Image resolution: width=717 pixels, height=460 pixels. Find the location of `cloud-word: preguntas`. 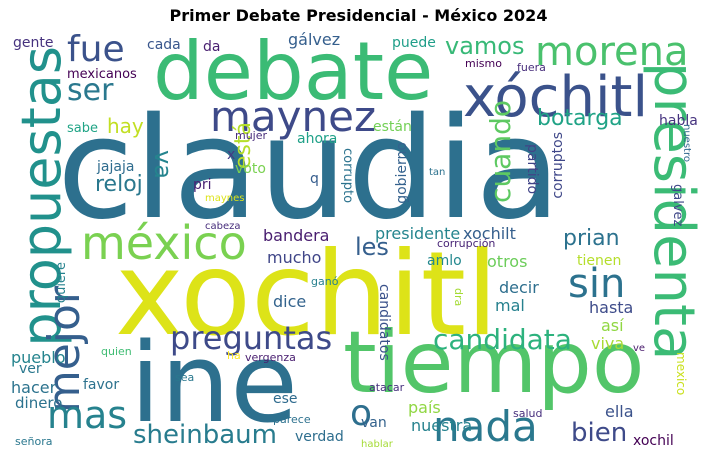

cloud-word: preguntas is located at coordinates (251, 338).